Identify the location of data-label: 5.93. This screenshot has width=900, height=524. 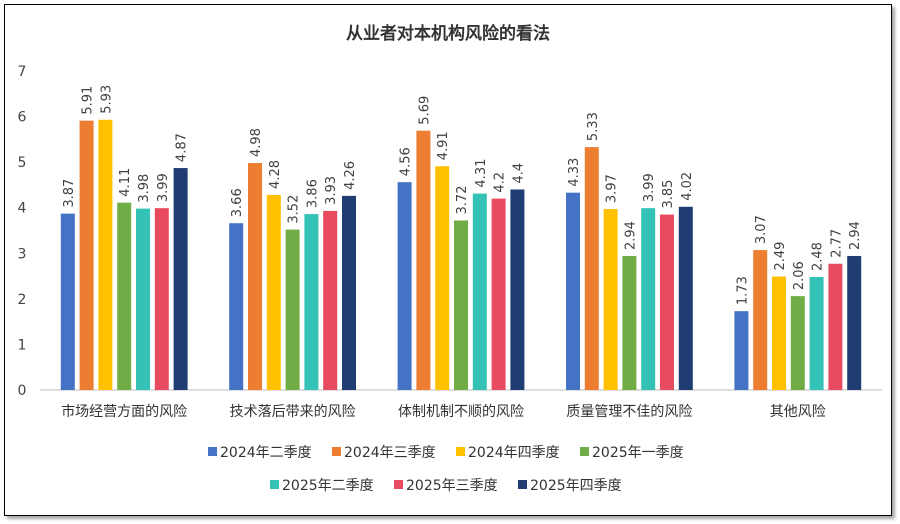
(106, 99).